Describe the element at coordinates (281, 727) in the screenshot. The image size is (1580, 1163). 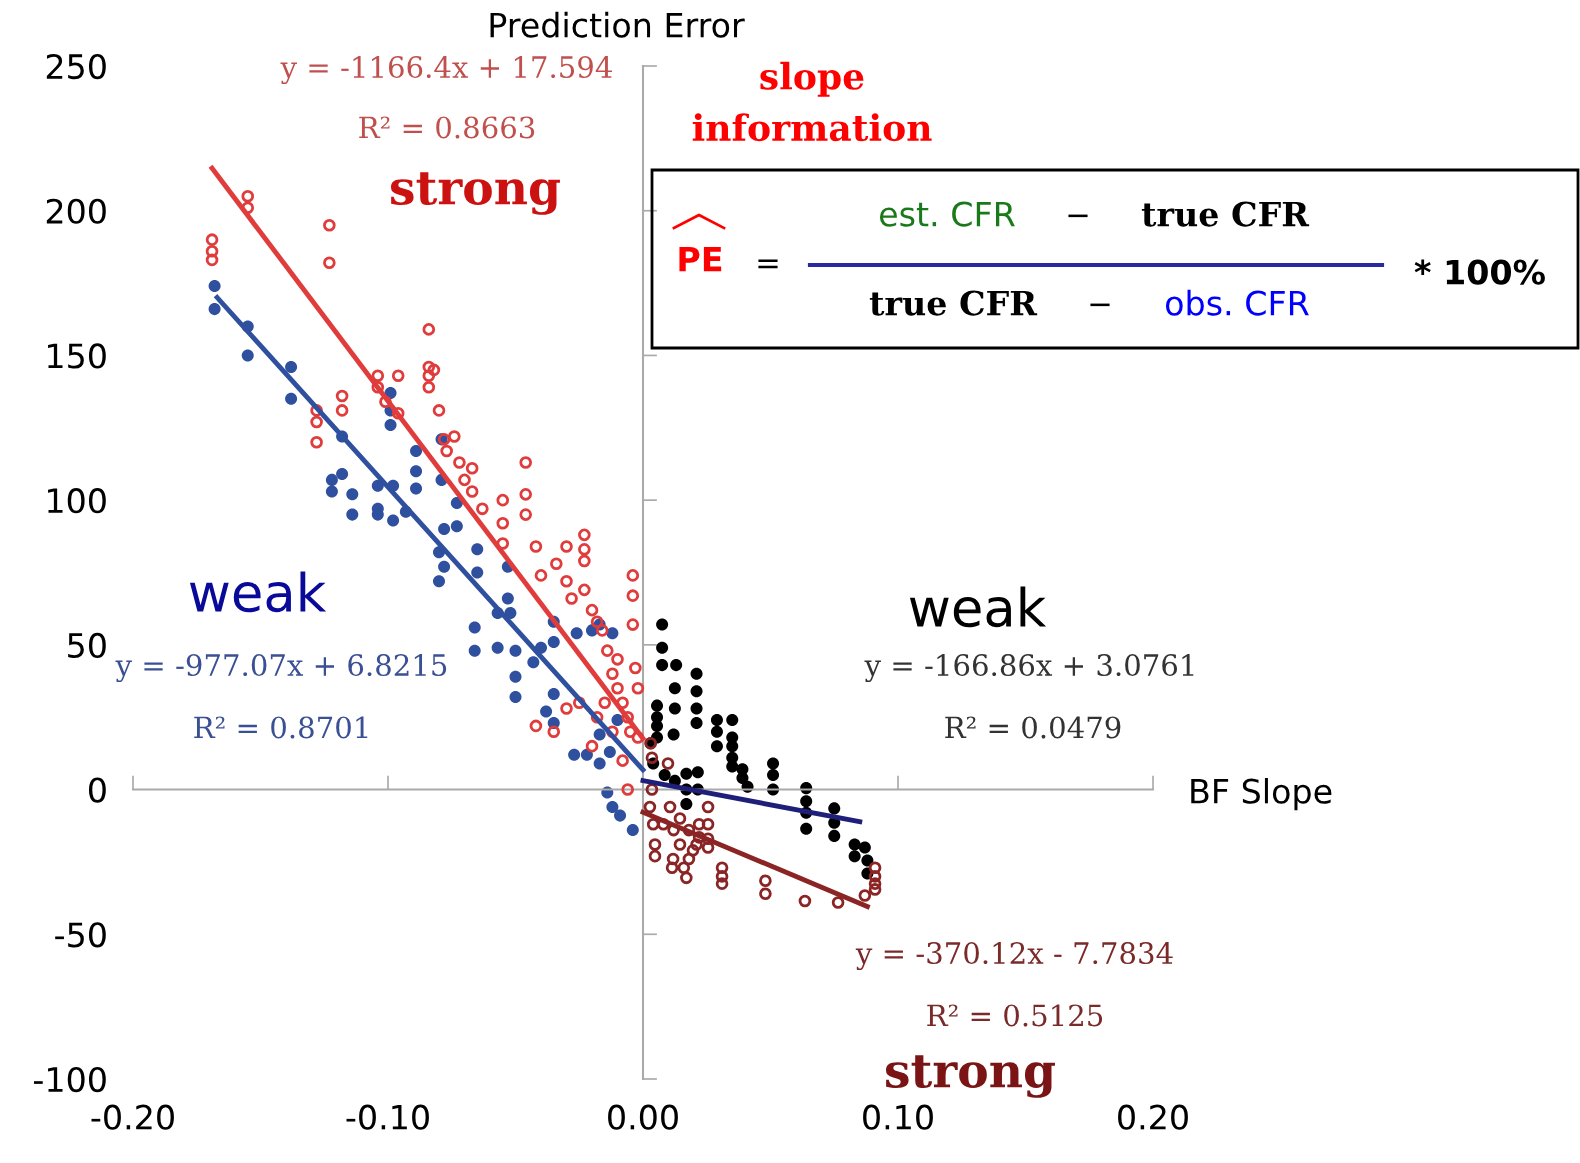
I see `annotation: R² = 0.8701` at that location.